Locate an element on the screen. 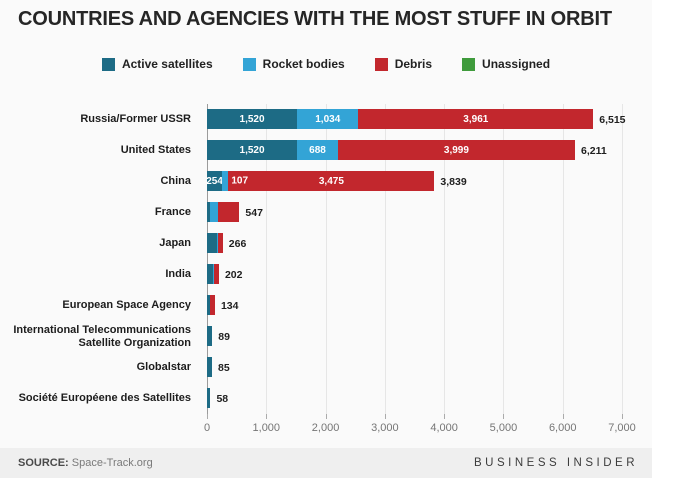 This screenshot has height=478, width=688. segment-value-label: 254 is located at coordinates (214, 181).